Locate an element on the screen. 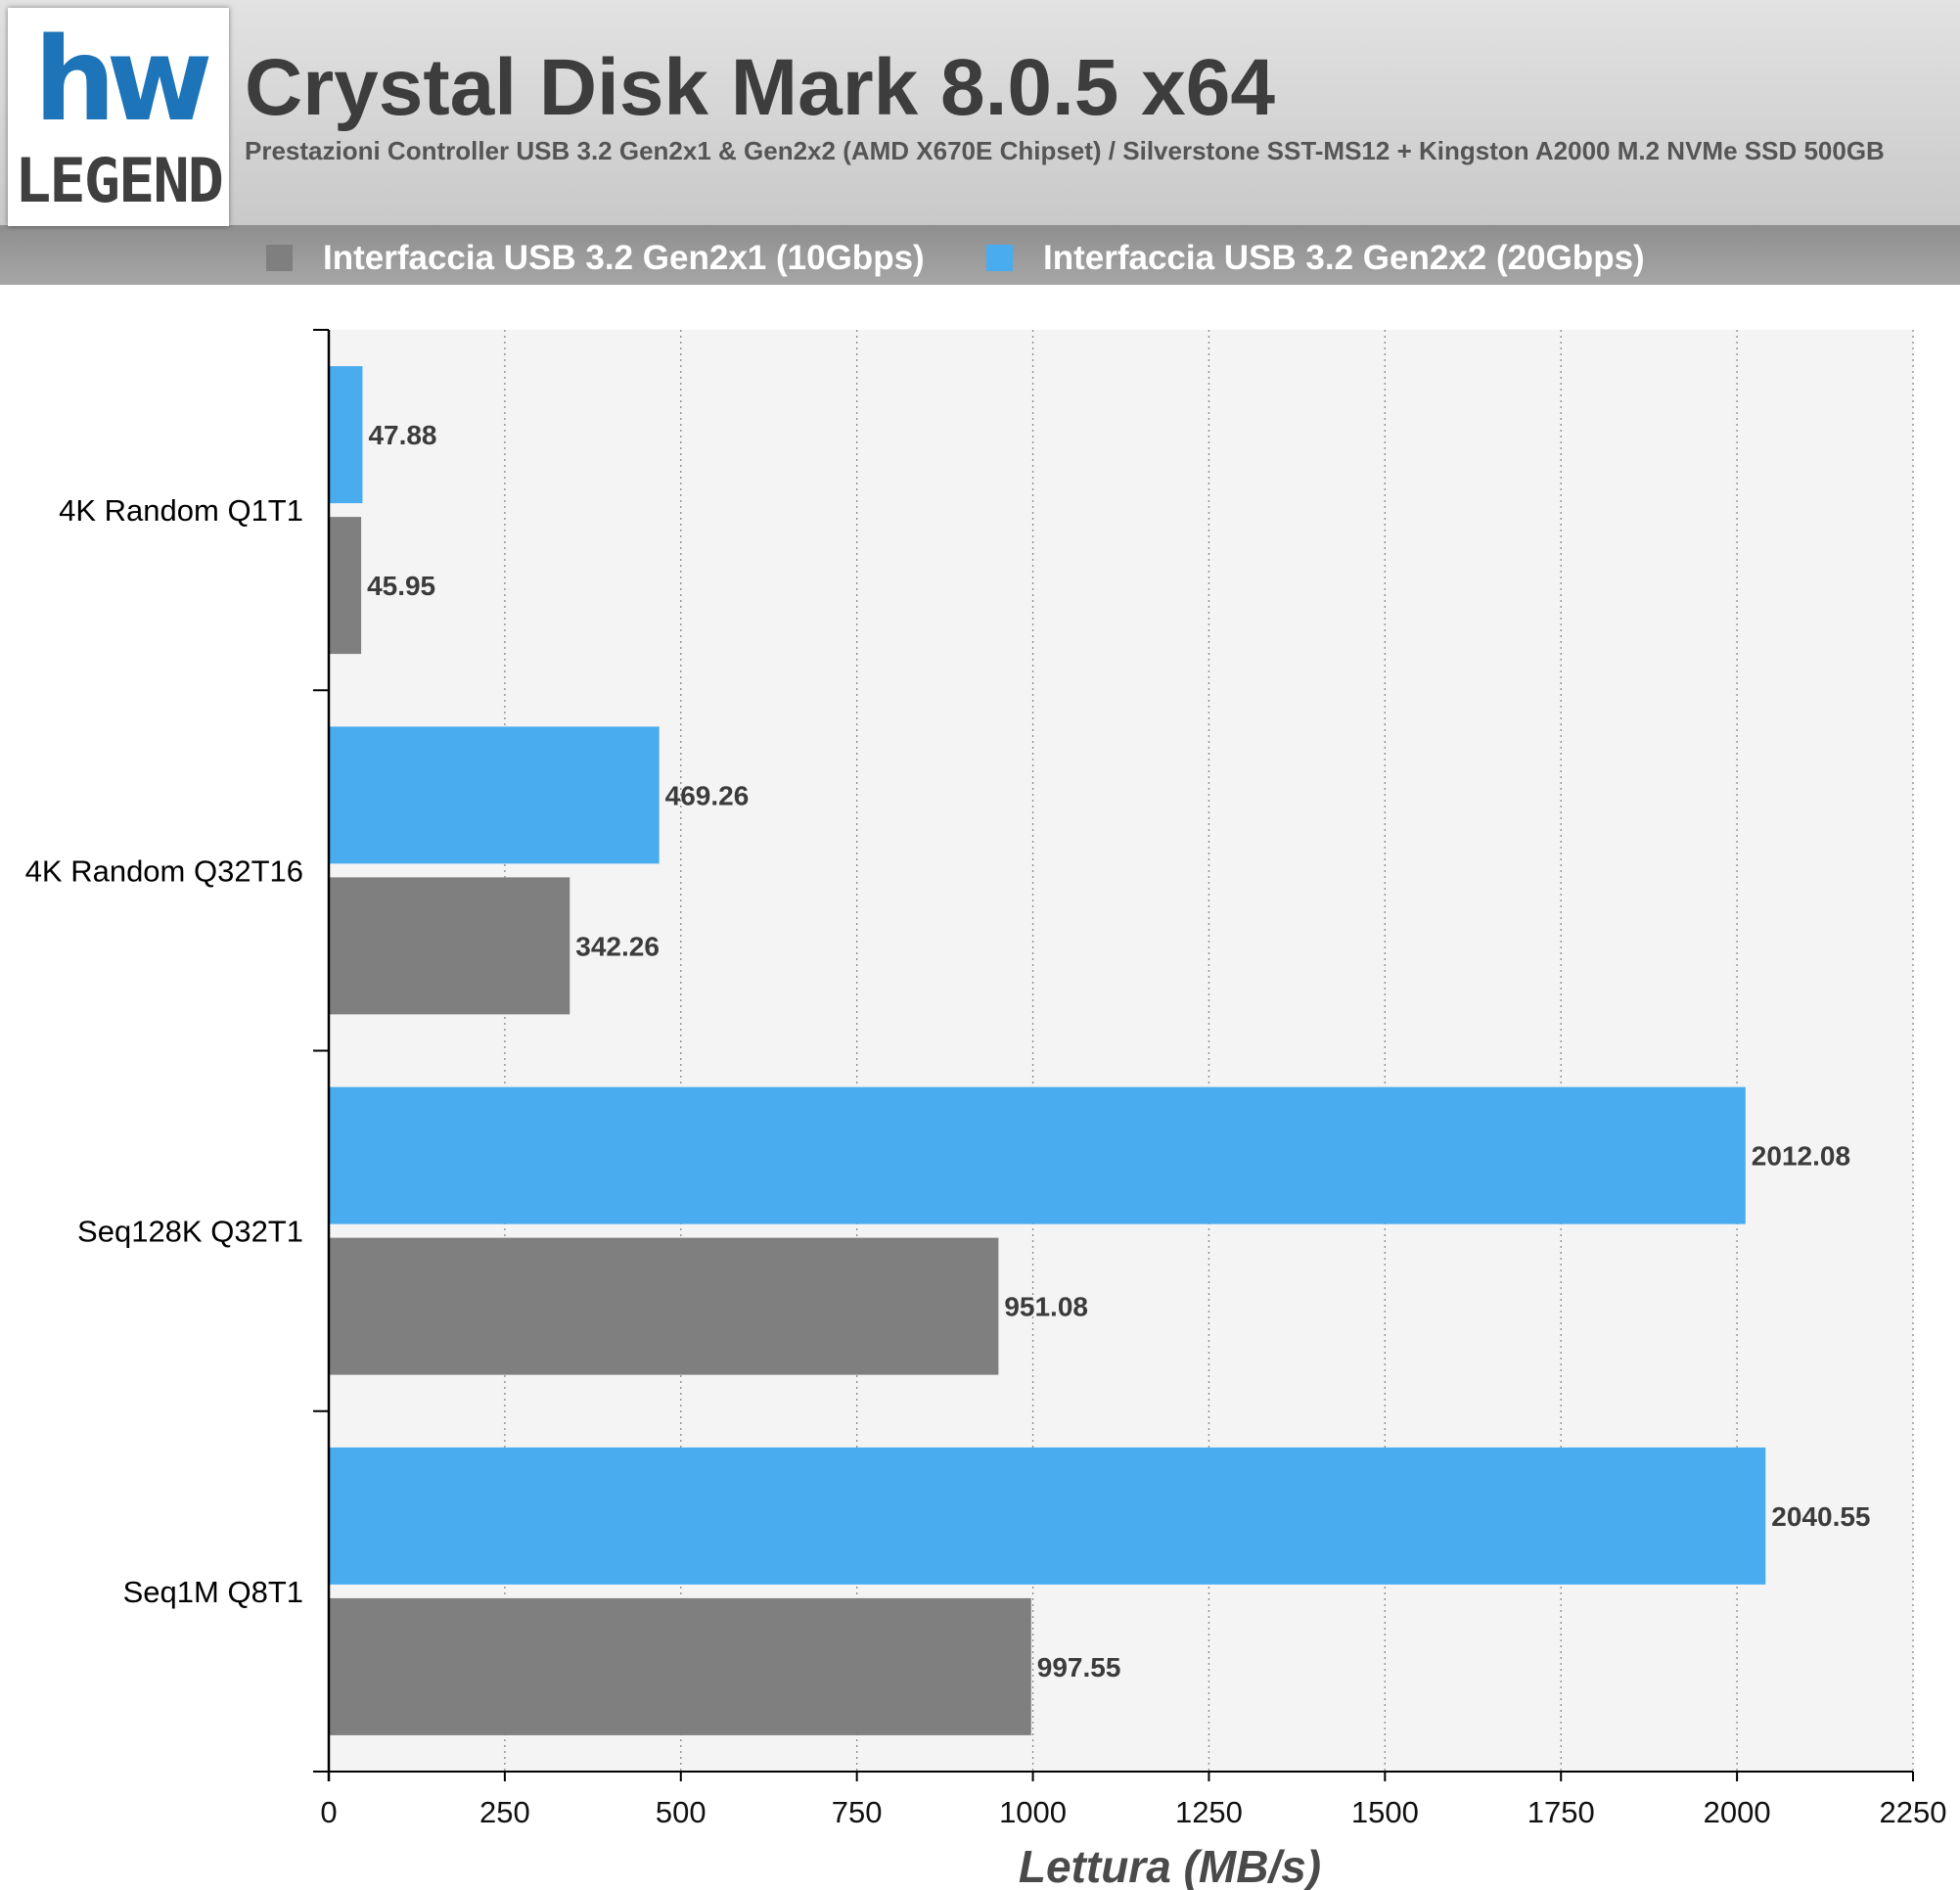  x-tick-label: 2250 is located at coordinates (1913, 1812).